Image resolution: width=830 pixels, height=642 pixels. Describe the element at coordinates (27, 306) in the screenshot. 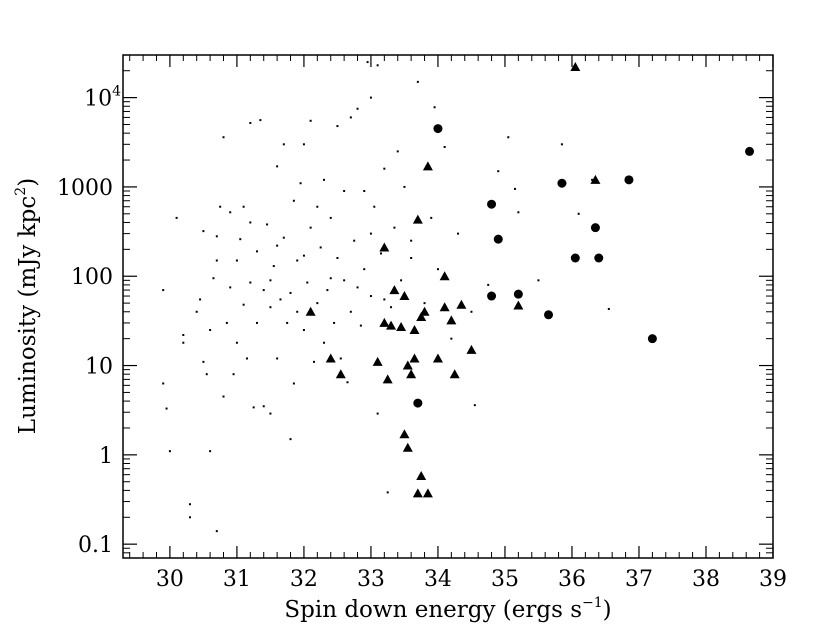

I see `y-axis-label: Luminosity (mJy kpc2)` at that location.